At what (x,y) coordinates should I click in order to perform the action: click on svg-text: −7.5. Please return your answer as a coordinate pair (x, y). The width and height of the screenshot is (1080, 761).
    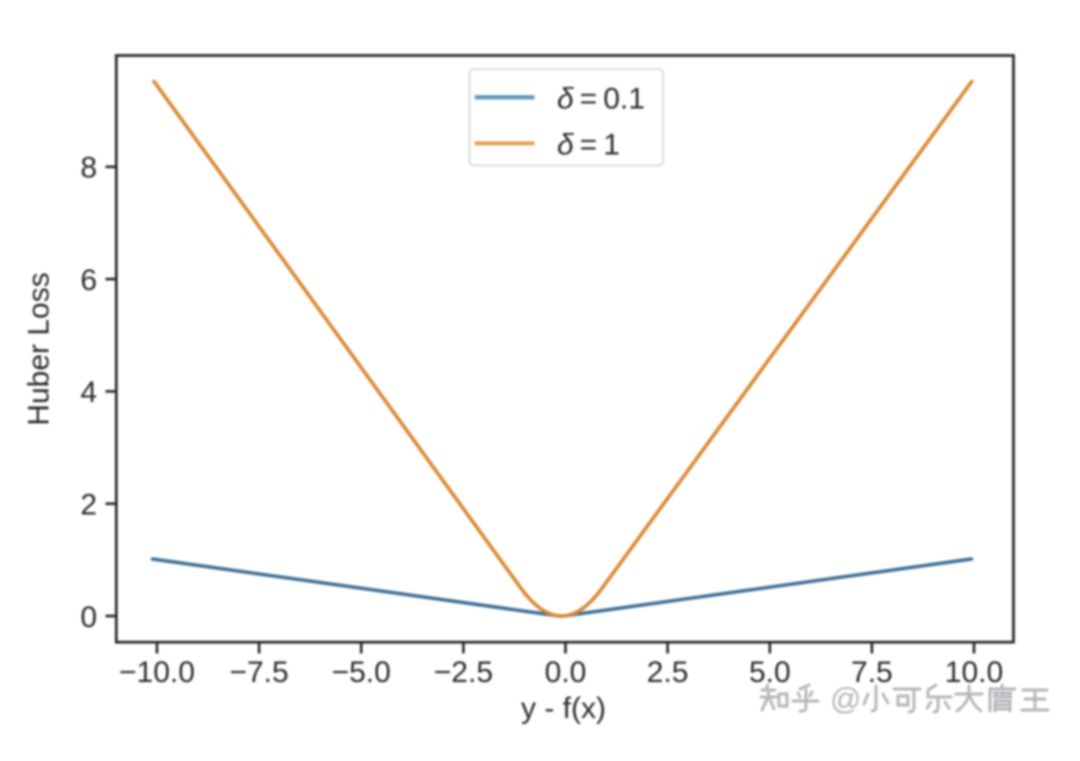
    Looking at the image, I should click on (258, 672).